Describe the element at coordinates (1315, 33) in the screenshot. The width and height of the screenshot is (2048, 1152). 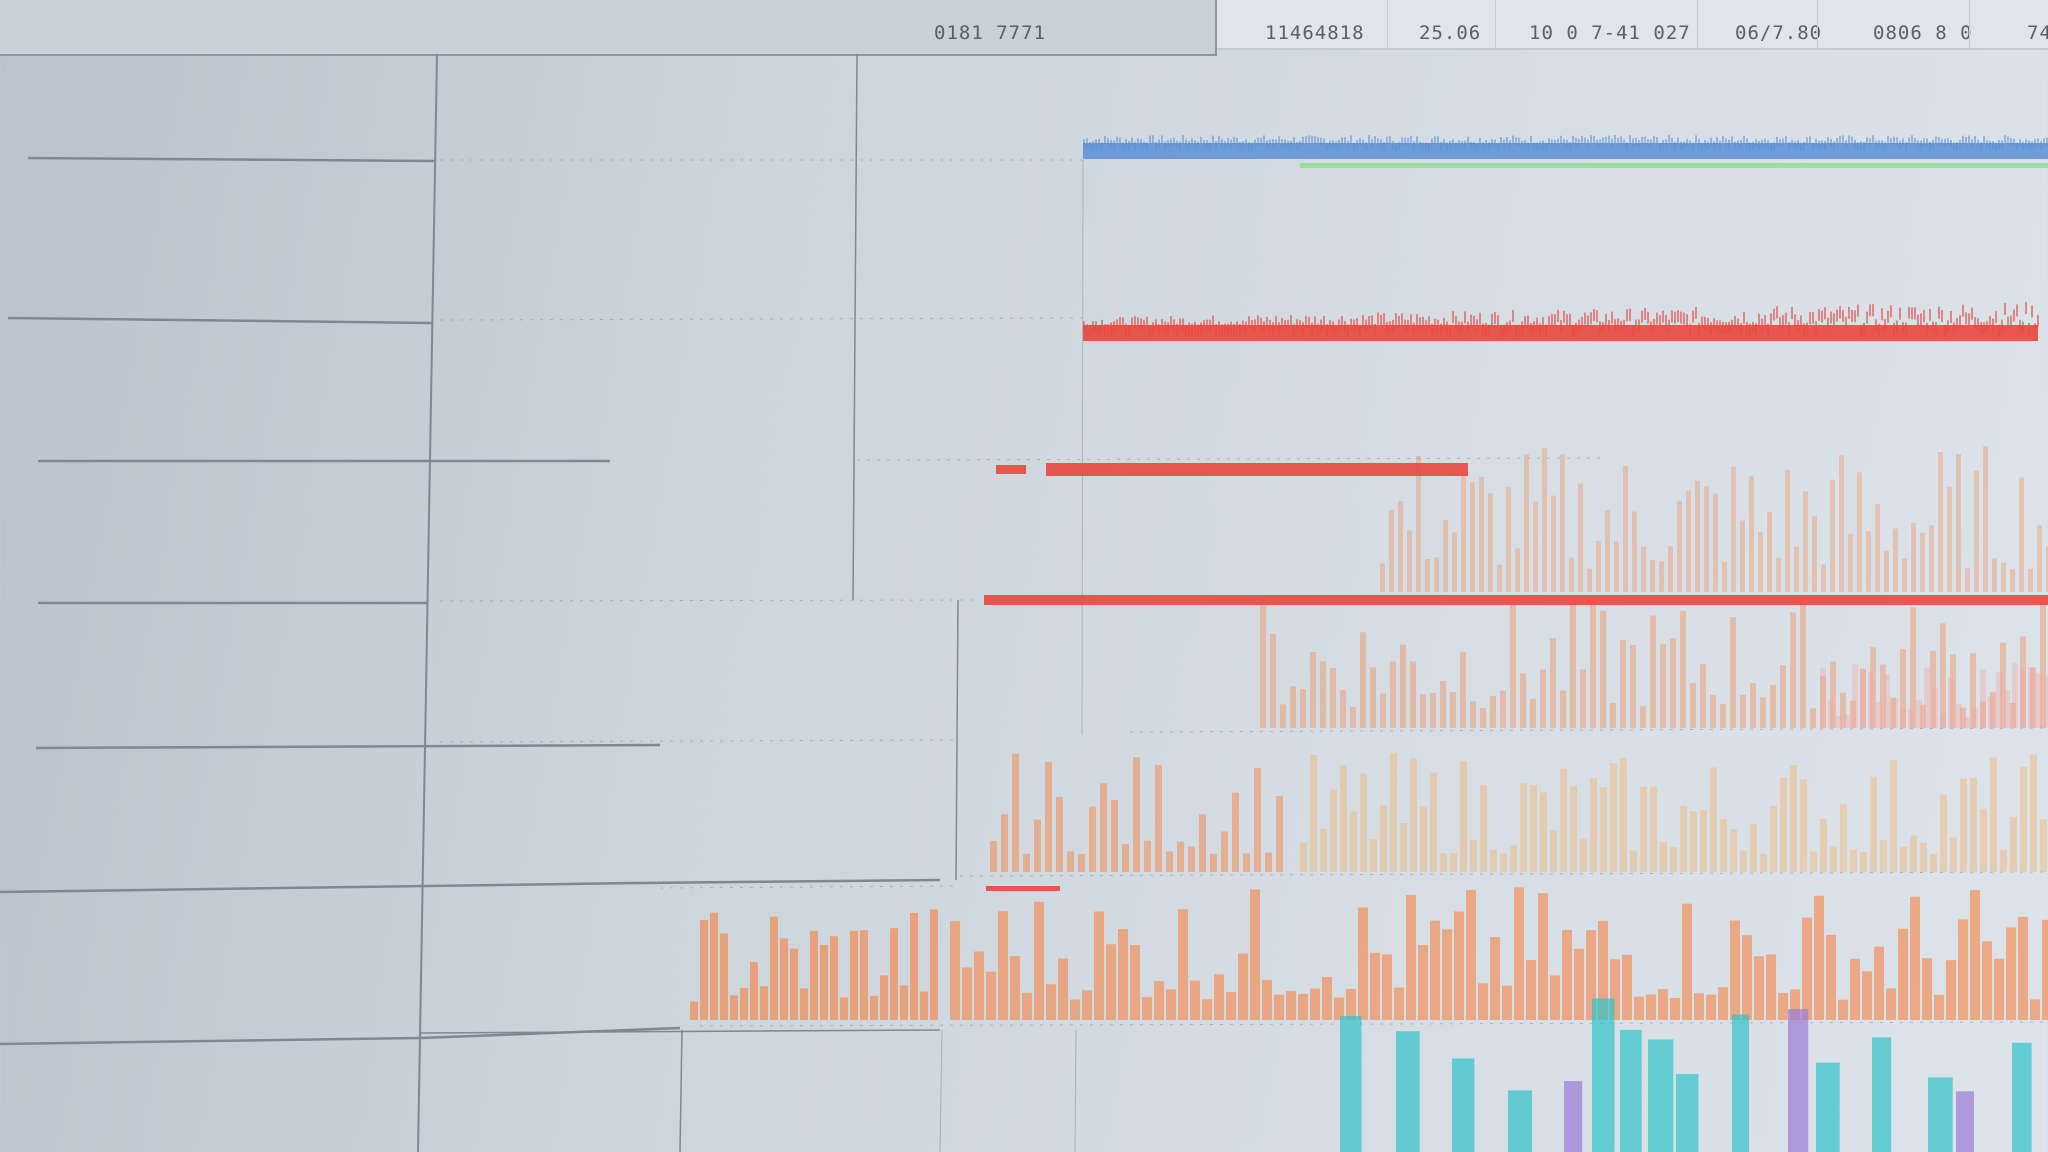
I see `readout-1: 11464818` at that location.